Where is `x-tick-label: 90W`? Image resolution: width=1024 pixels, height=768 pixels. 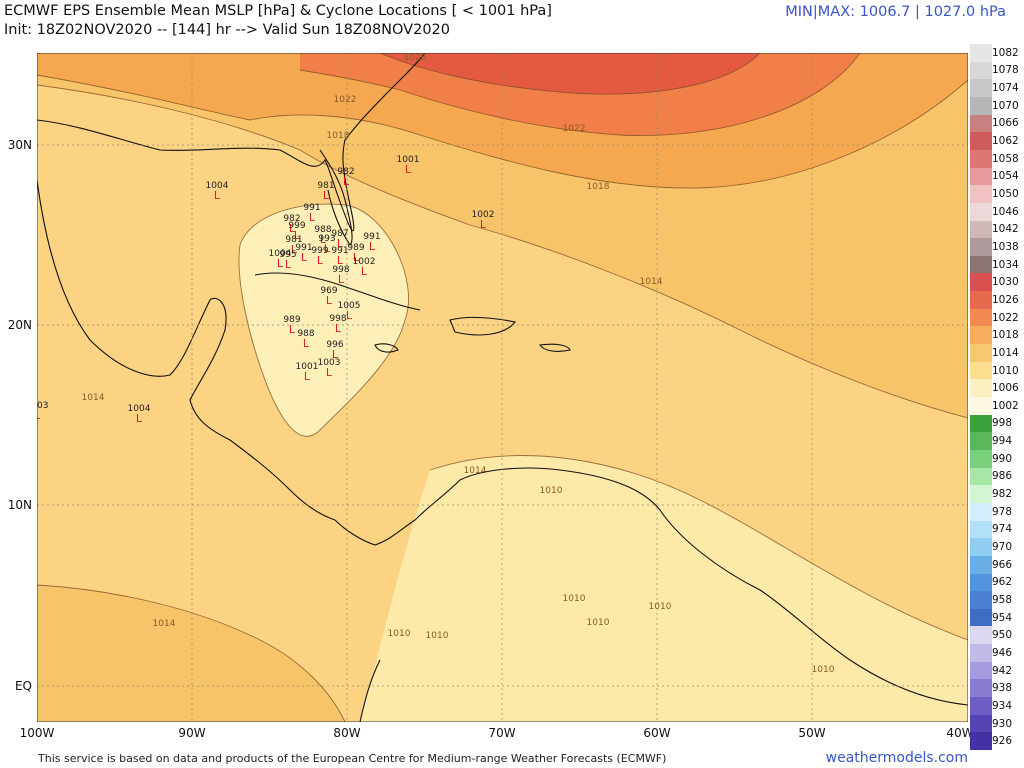
x-tick-label: 90W is located at coordinates (192, 733).